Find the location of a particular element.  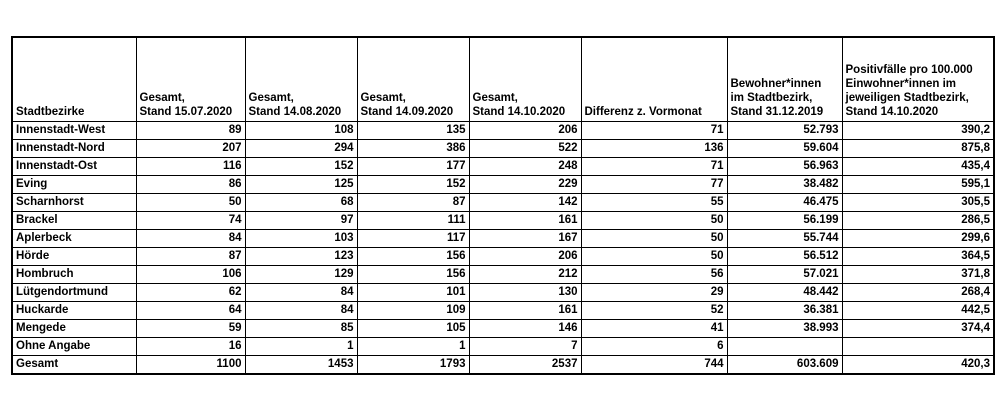

cell-bewohner is located at coordinates (784, 346).